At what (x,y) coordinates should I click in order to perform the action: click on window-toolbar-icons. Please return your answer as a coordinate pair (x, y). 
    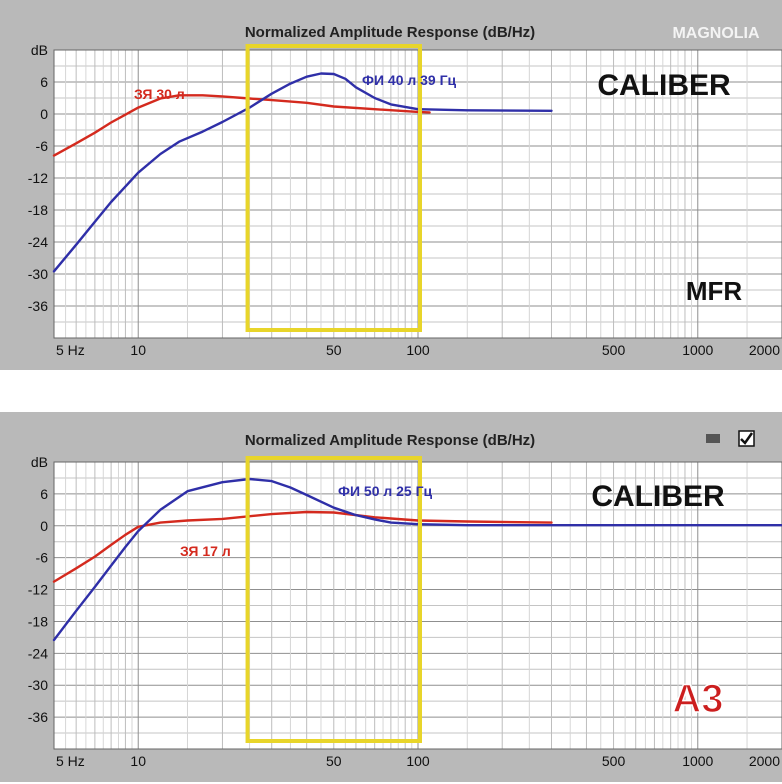
    Looking at the image, I should click on (730, 438).